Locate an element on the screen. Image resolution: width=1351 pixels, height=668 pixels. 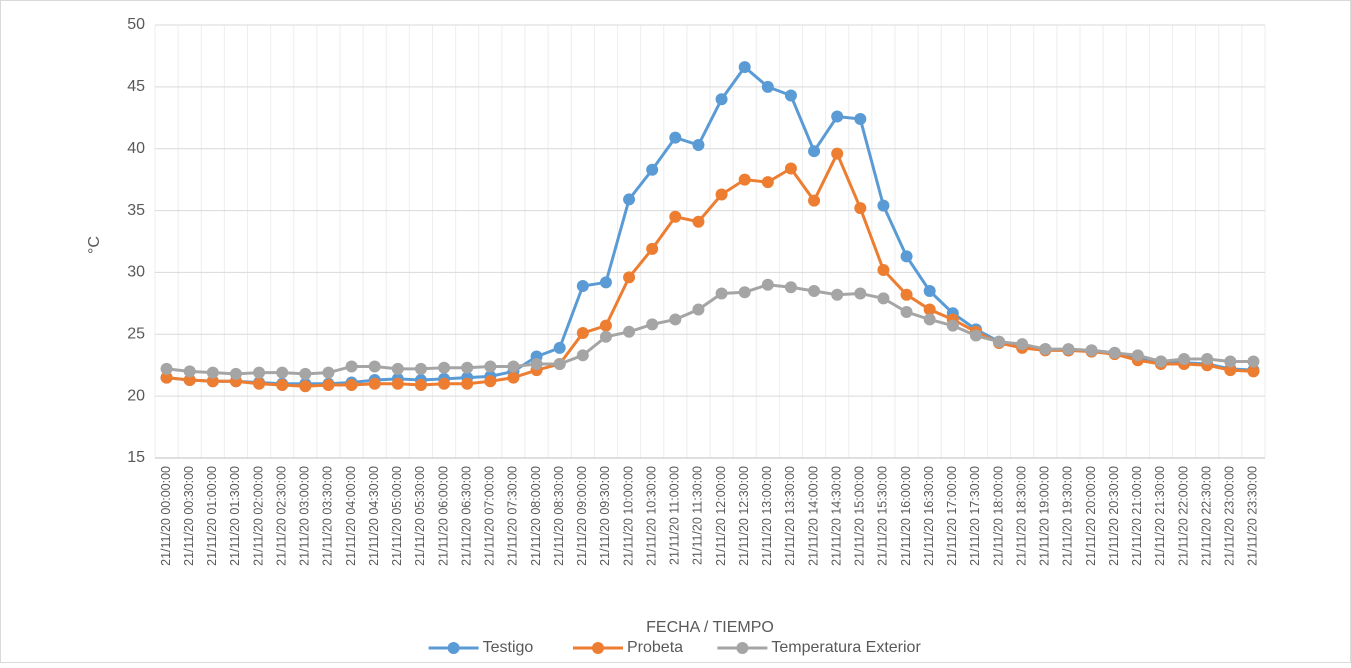
x-tick-label: 21/11/20 23:30:00 is located at coordinates (1253, 516).